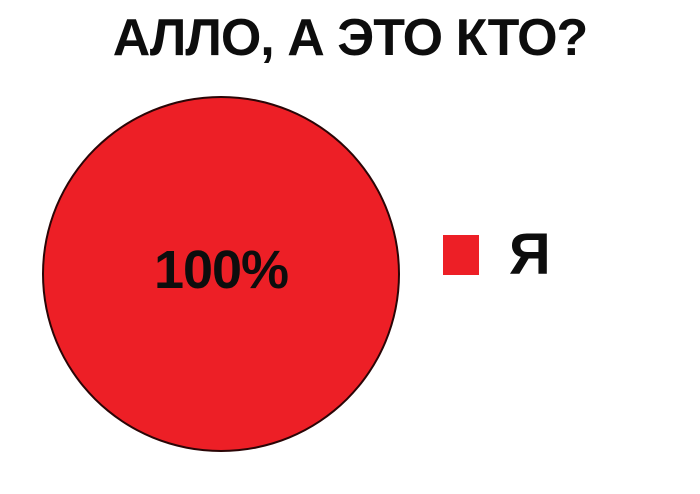  I want to click on chart-title: АЛЛО, А ЭТО КТО?, so click(350, 38).